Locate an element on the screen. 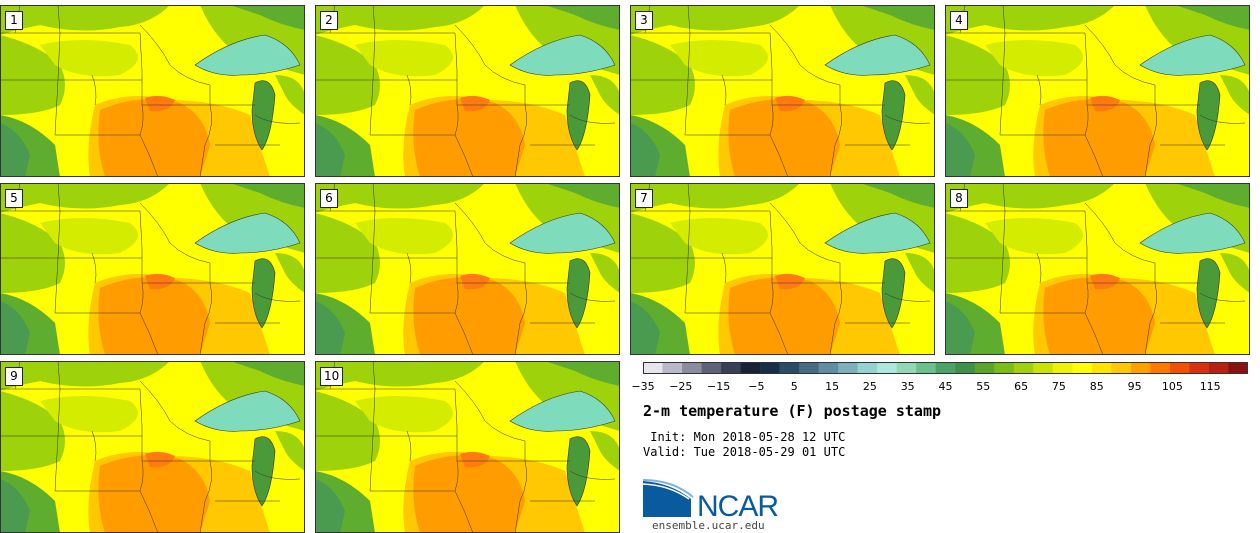 Image resolution: width=1260 pixels, height=533 pixels. colorbar-tick-label: −25 is located at coordinates (681, 386).